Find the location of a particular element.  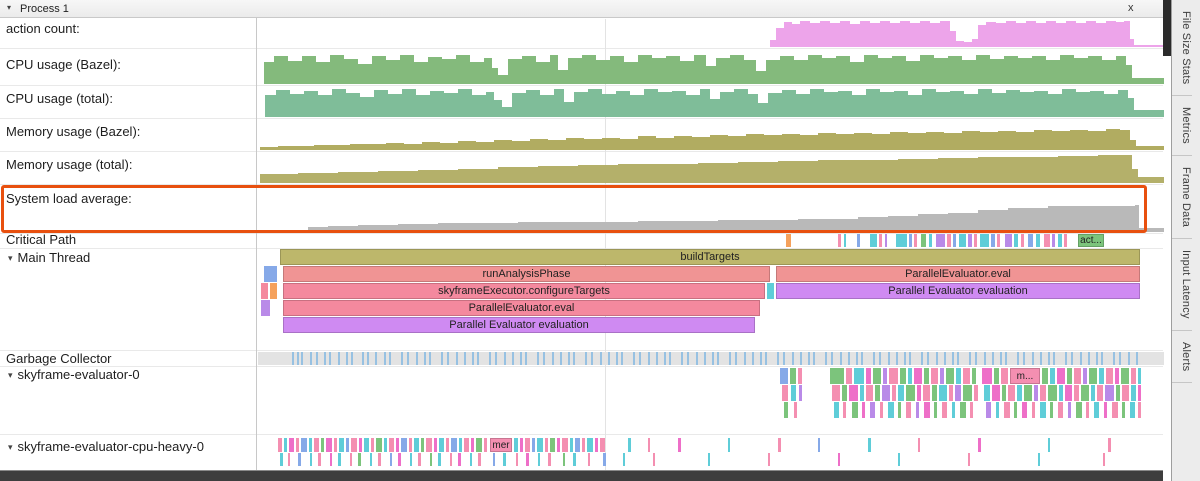

track-label-skyframe-evaluator-0: ▾ skyframe-evaluator-0 is located at coordinates (74, 374).